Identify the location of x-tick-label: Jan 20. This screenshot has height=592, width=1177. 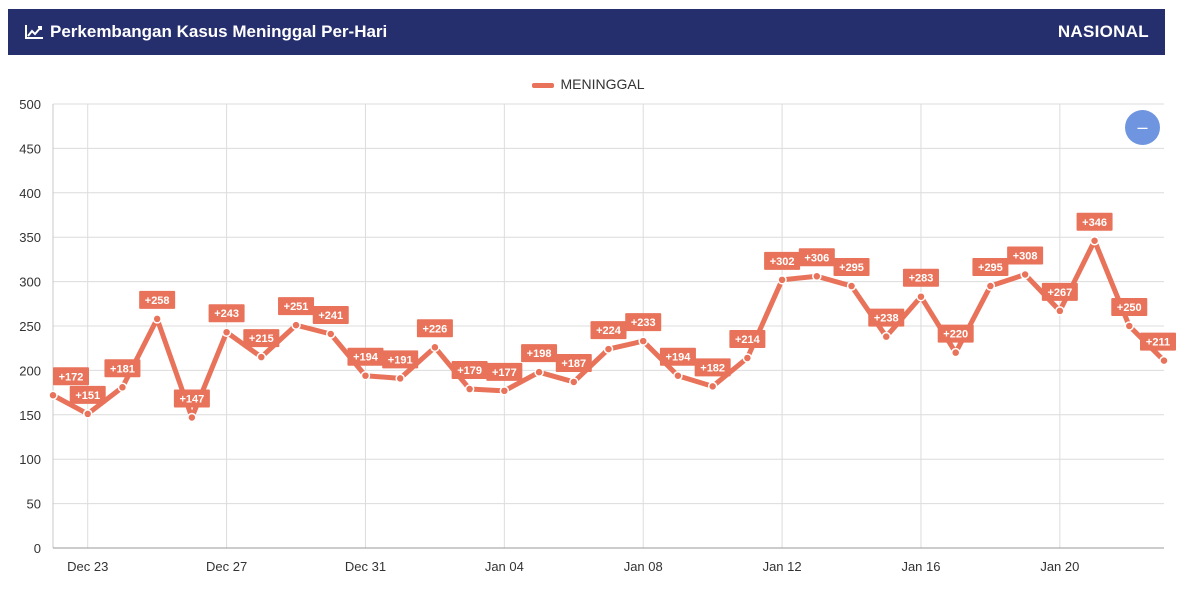
(1059, 566).